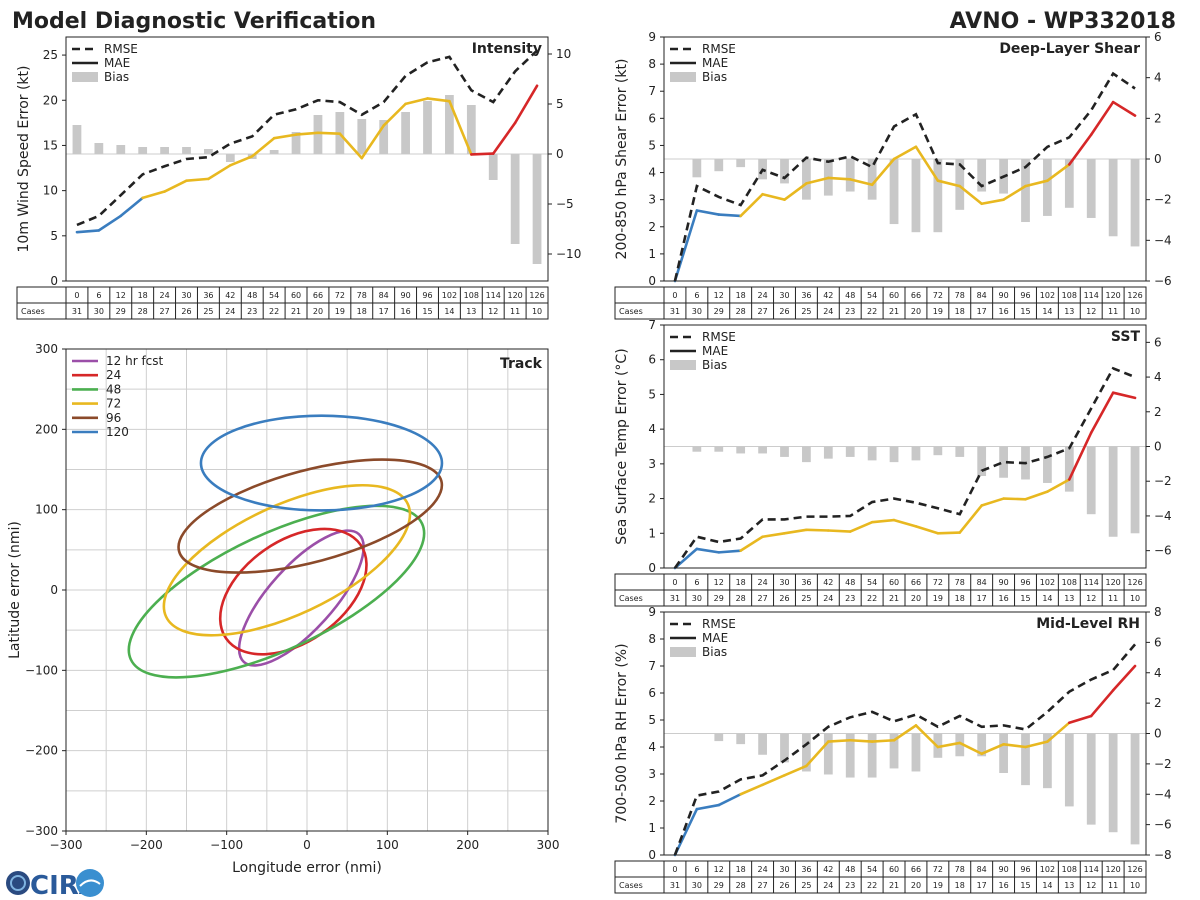 The width and height of the screenshot is (1200, 900). What do you see at coordinates (784, 295) in the screenshot?
I see `forecast-hour-cell: 30` at bounding box center [784, 295].